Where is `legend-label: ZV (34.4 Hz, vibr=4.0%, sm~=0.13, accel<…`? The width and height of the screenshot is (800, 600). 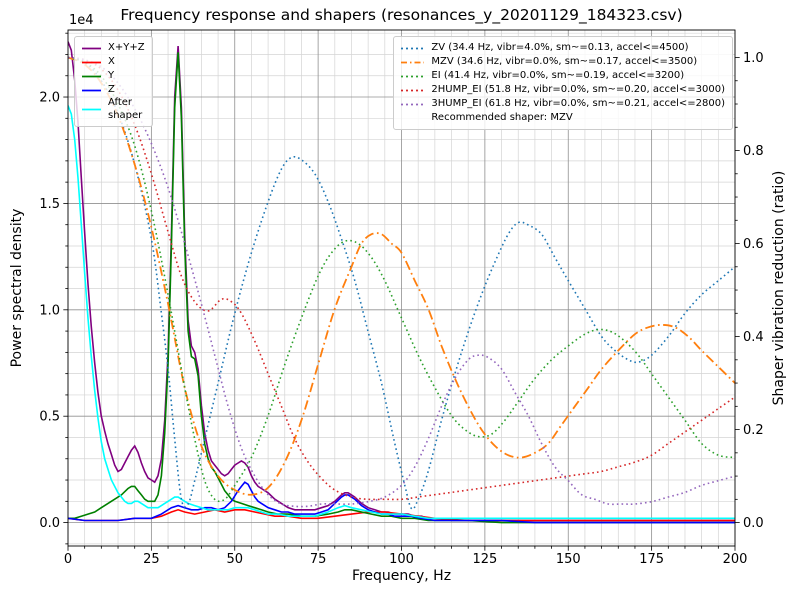
legend-label: ZV (34.4 Hz, vibr=4.0%, sm~=0.13, accel<… is located at coordinates (560, 47).